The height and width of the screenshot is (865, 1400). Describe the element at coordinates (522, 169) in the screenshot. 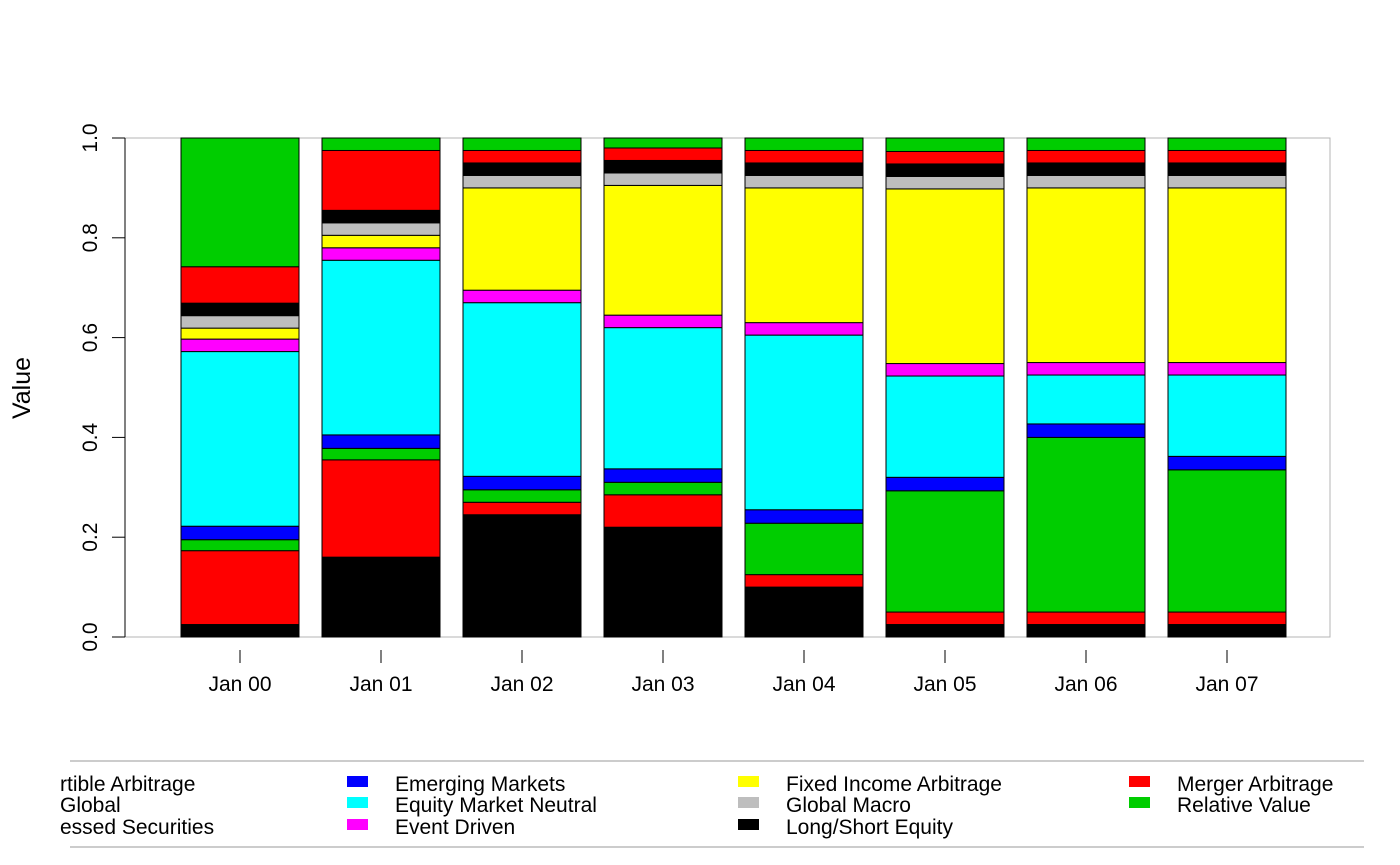

I see `bar-segment-jan-02-long-short-equity` at that location.